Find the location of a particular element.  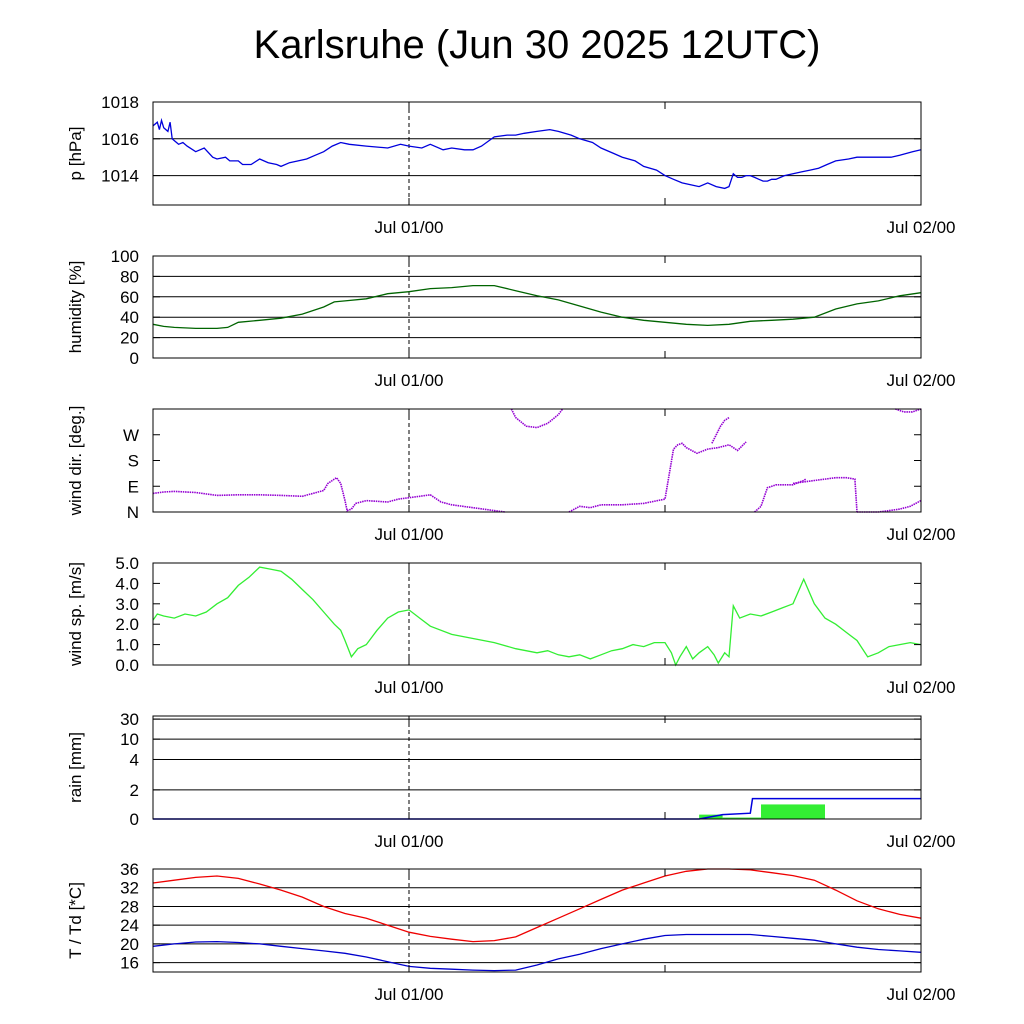

y-tick-label: S is located at coordinates (133, 461).